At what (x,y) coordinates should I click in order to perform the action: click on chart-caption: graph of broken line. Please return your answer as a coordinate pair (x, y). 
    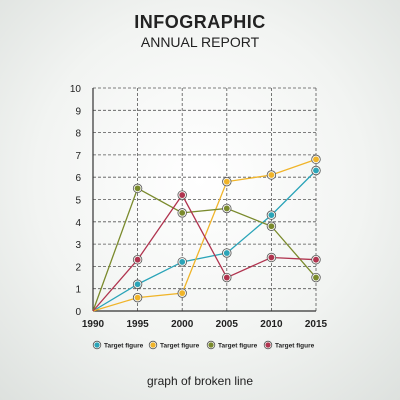
    Looking at the image, I should click on (200, 381).